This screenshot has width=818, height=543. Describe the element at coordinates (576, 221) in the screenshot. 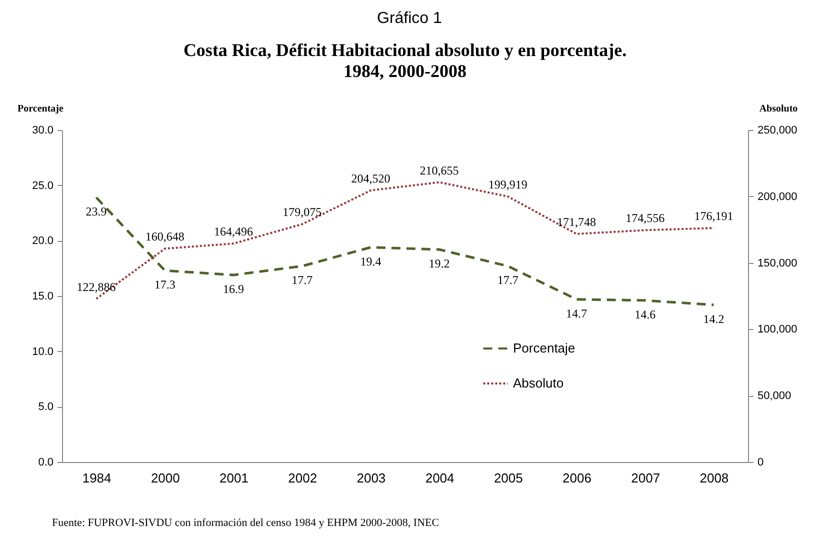

I see `data-label: 171,748` at that location.